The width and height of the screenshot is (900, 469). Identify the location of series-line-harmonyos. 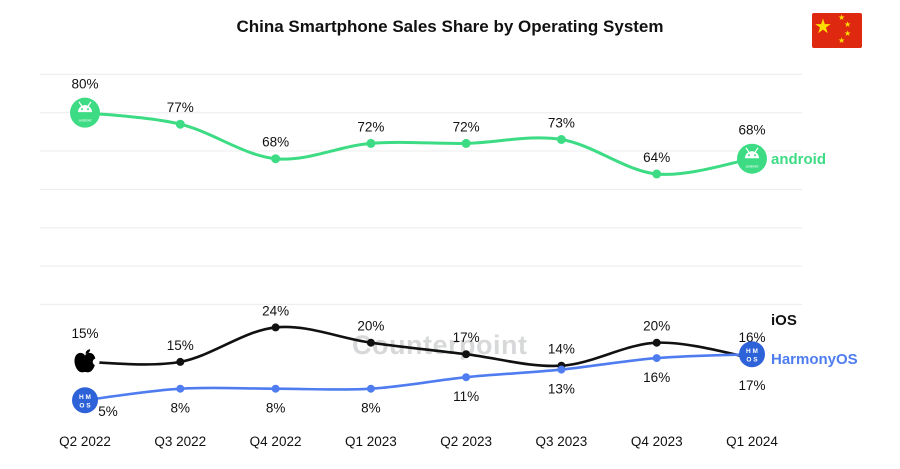
(418, 377).